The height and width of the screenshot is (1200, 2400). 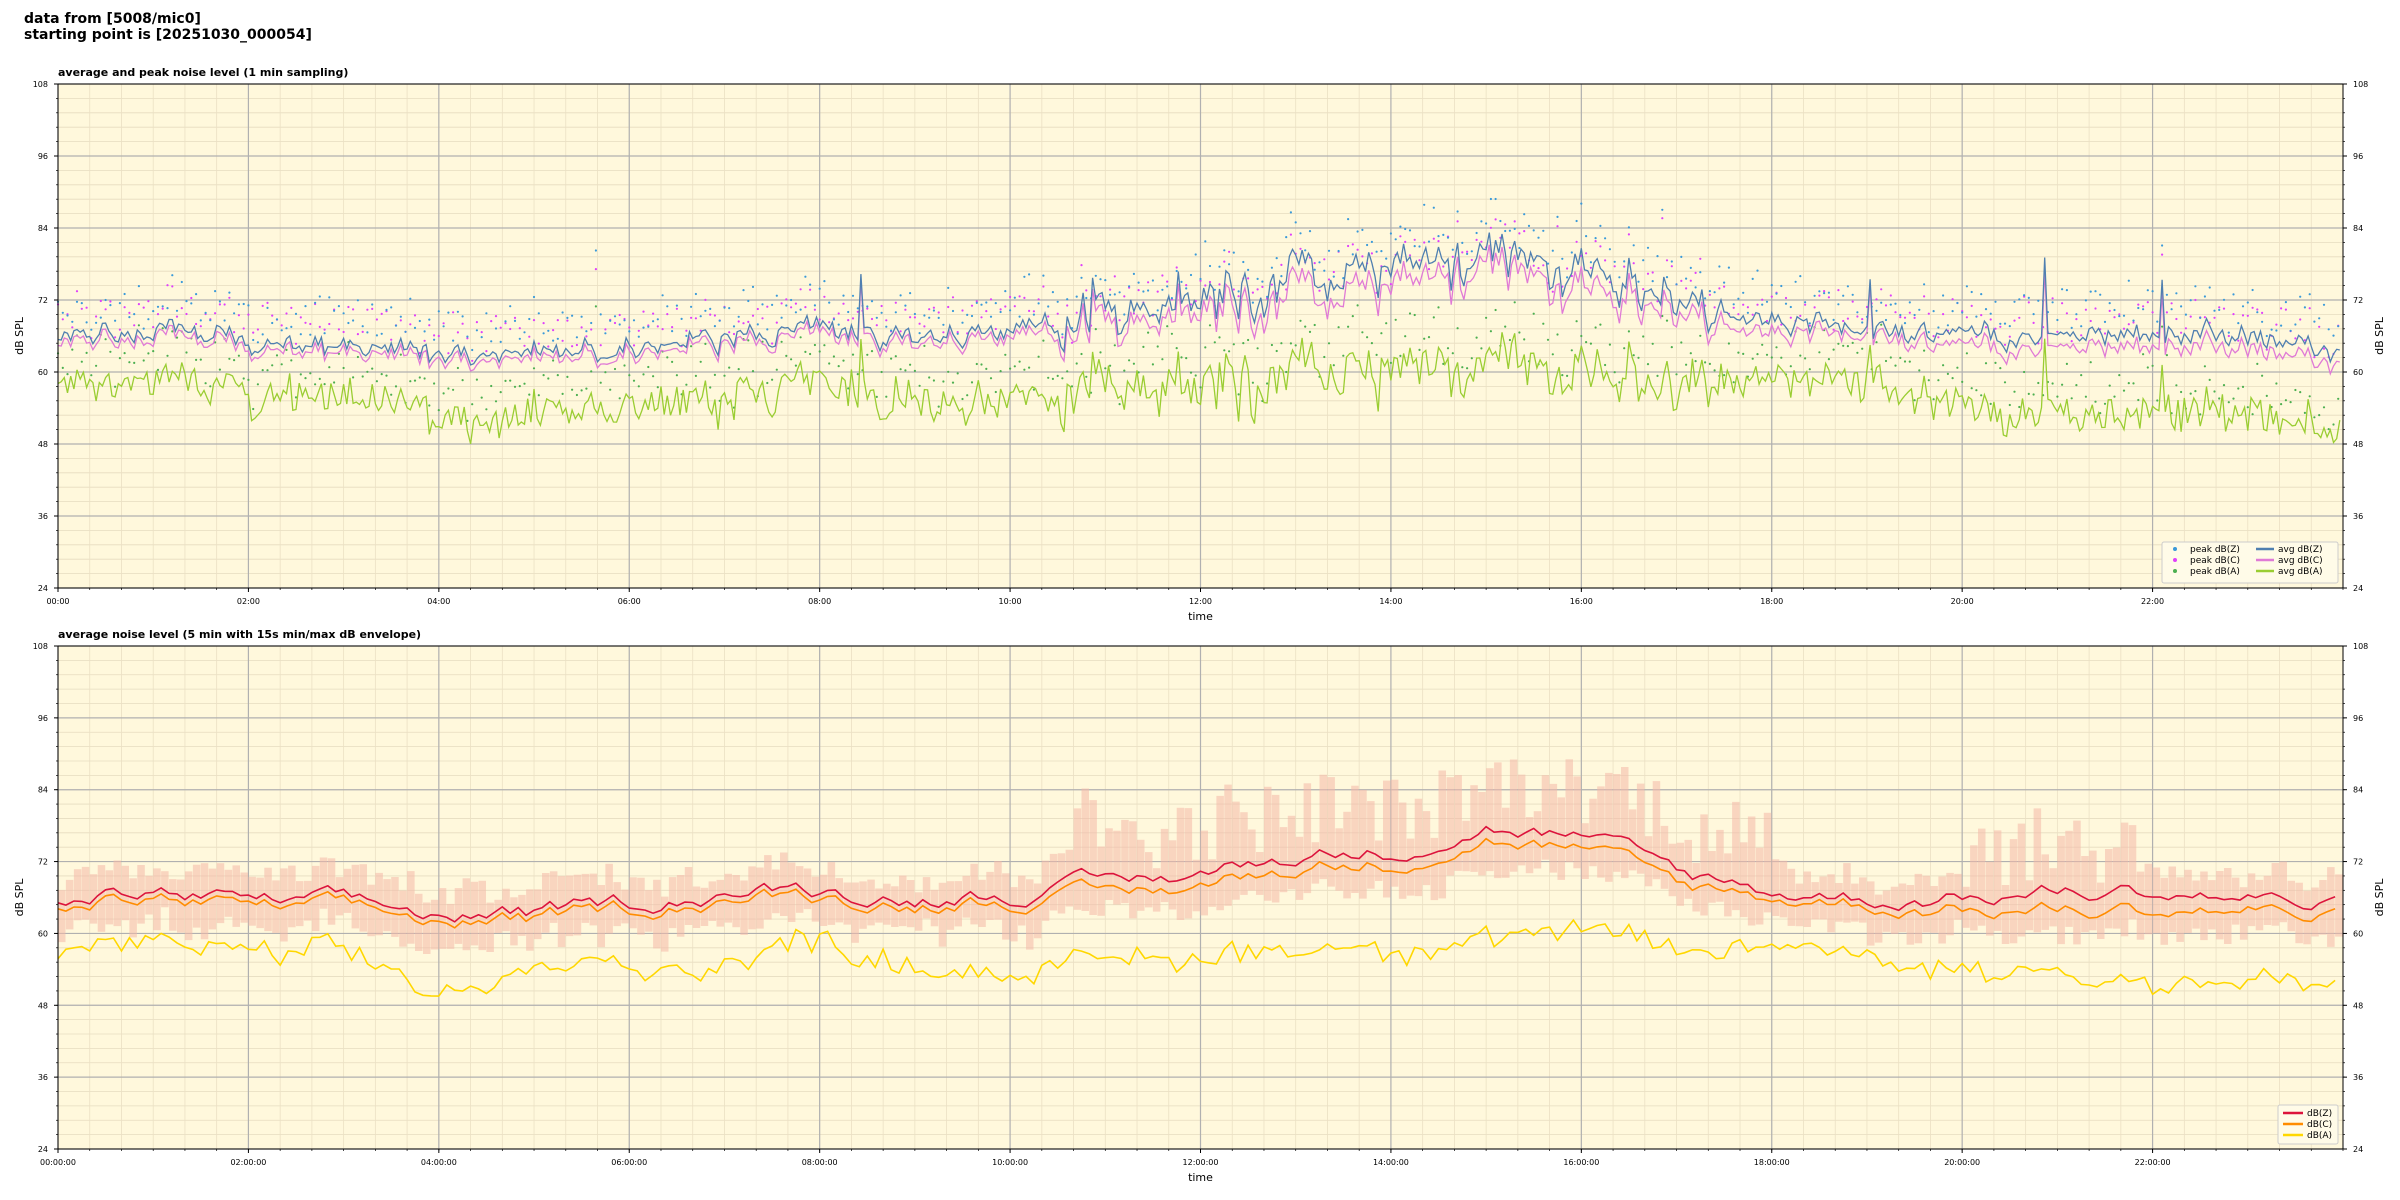 What do you see at coordinates (1198, 299) in the screenshot?
I see `series-line-avg_dBZ` at bounding box center [1198, 299].